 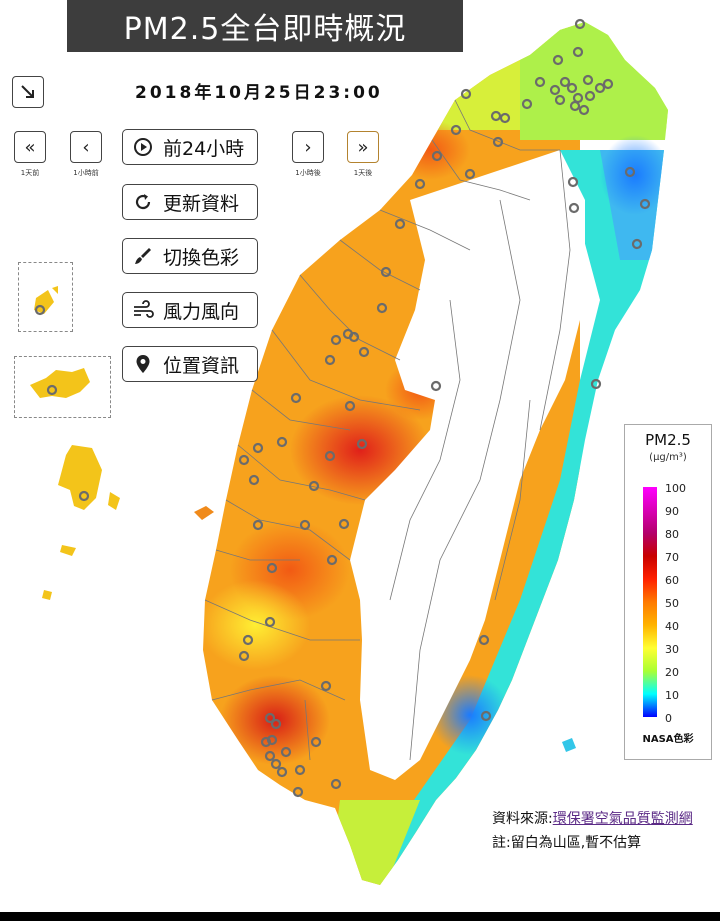 I want to click on expand-button, so click(x=28, y=92).